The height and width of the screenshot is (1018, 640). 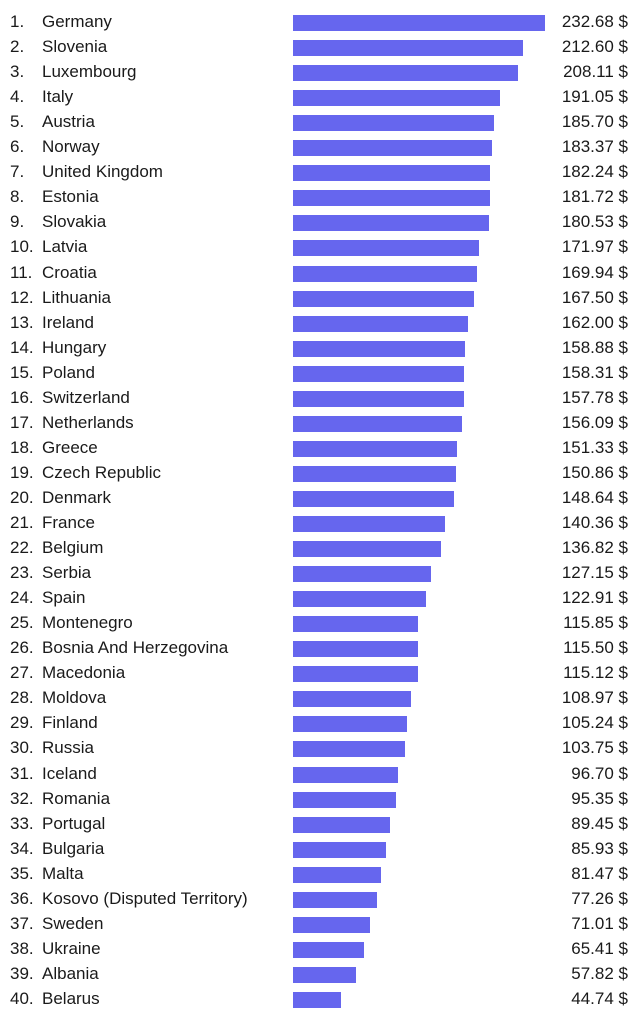 What do you see at coordinates (145, 898) in the screenshot?
I see `country-label: Kosovo (Disputed Territory)` at bounding box center [145, 898].